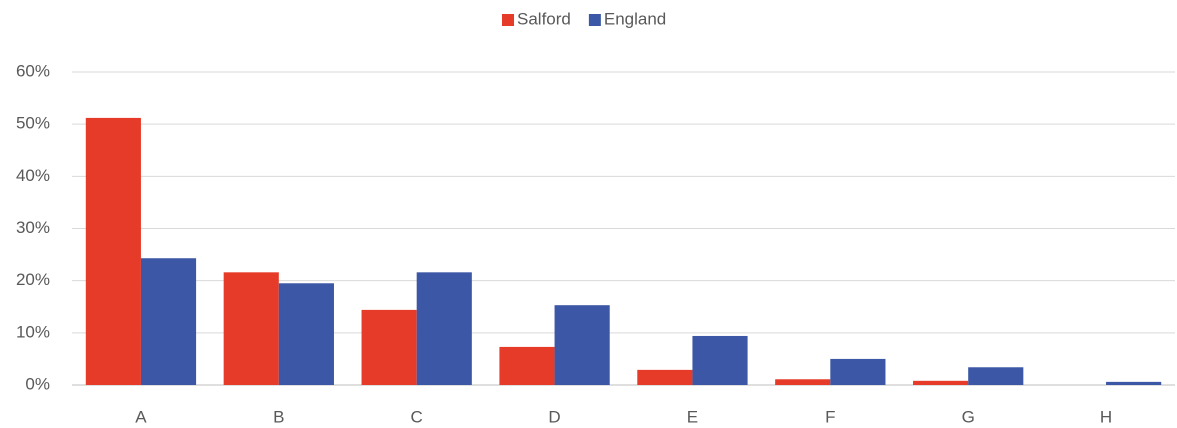 This screenshot has width=1177, height=428. Describe the element at coordinates (635, 18) in the screenshot. I see `legend-label: England` at that location.